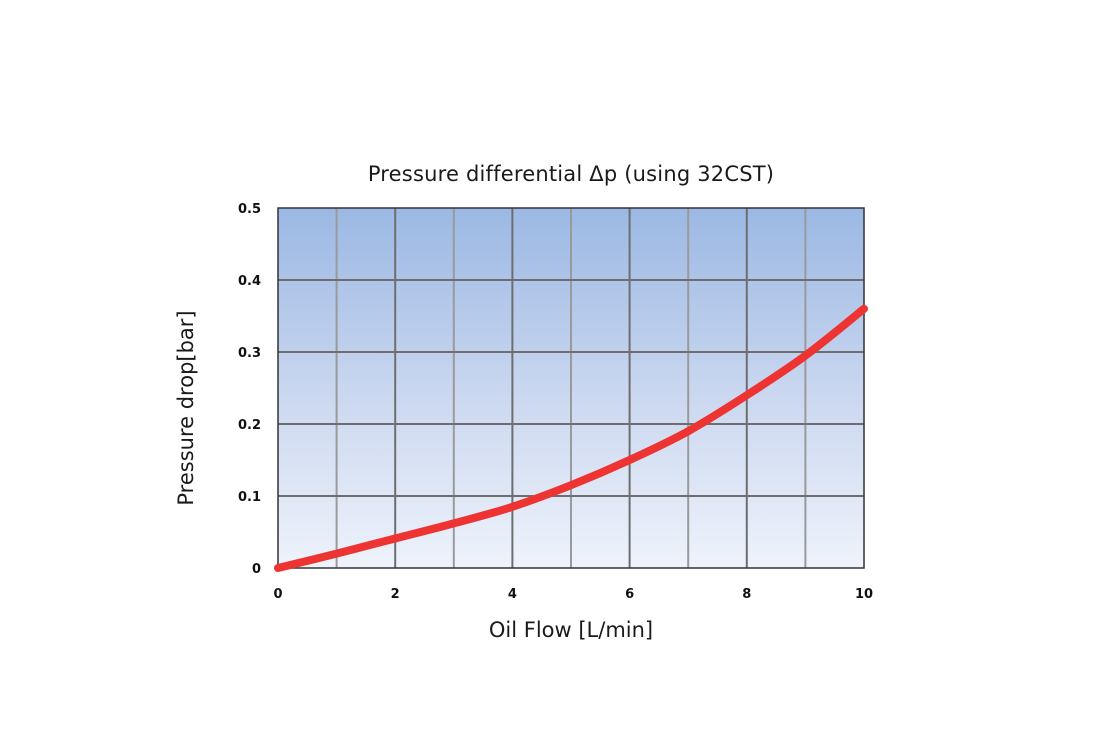  I want to click on y-axis-label: Pressure drop[bar], so click(186, 408).